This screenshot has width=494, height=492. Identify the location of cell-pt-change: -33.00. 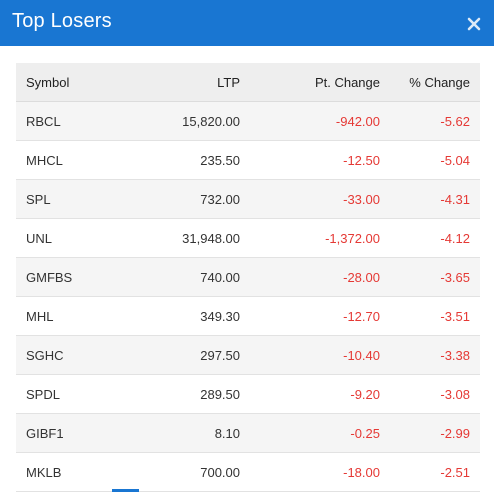
(320, 199).